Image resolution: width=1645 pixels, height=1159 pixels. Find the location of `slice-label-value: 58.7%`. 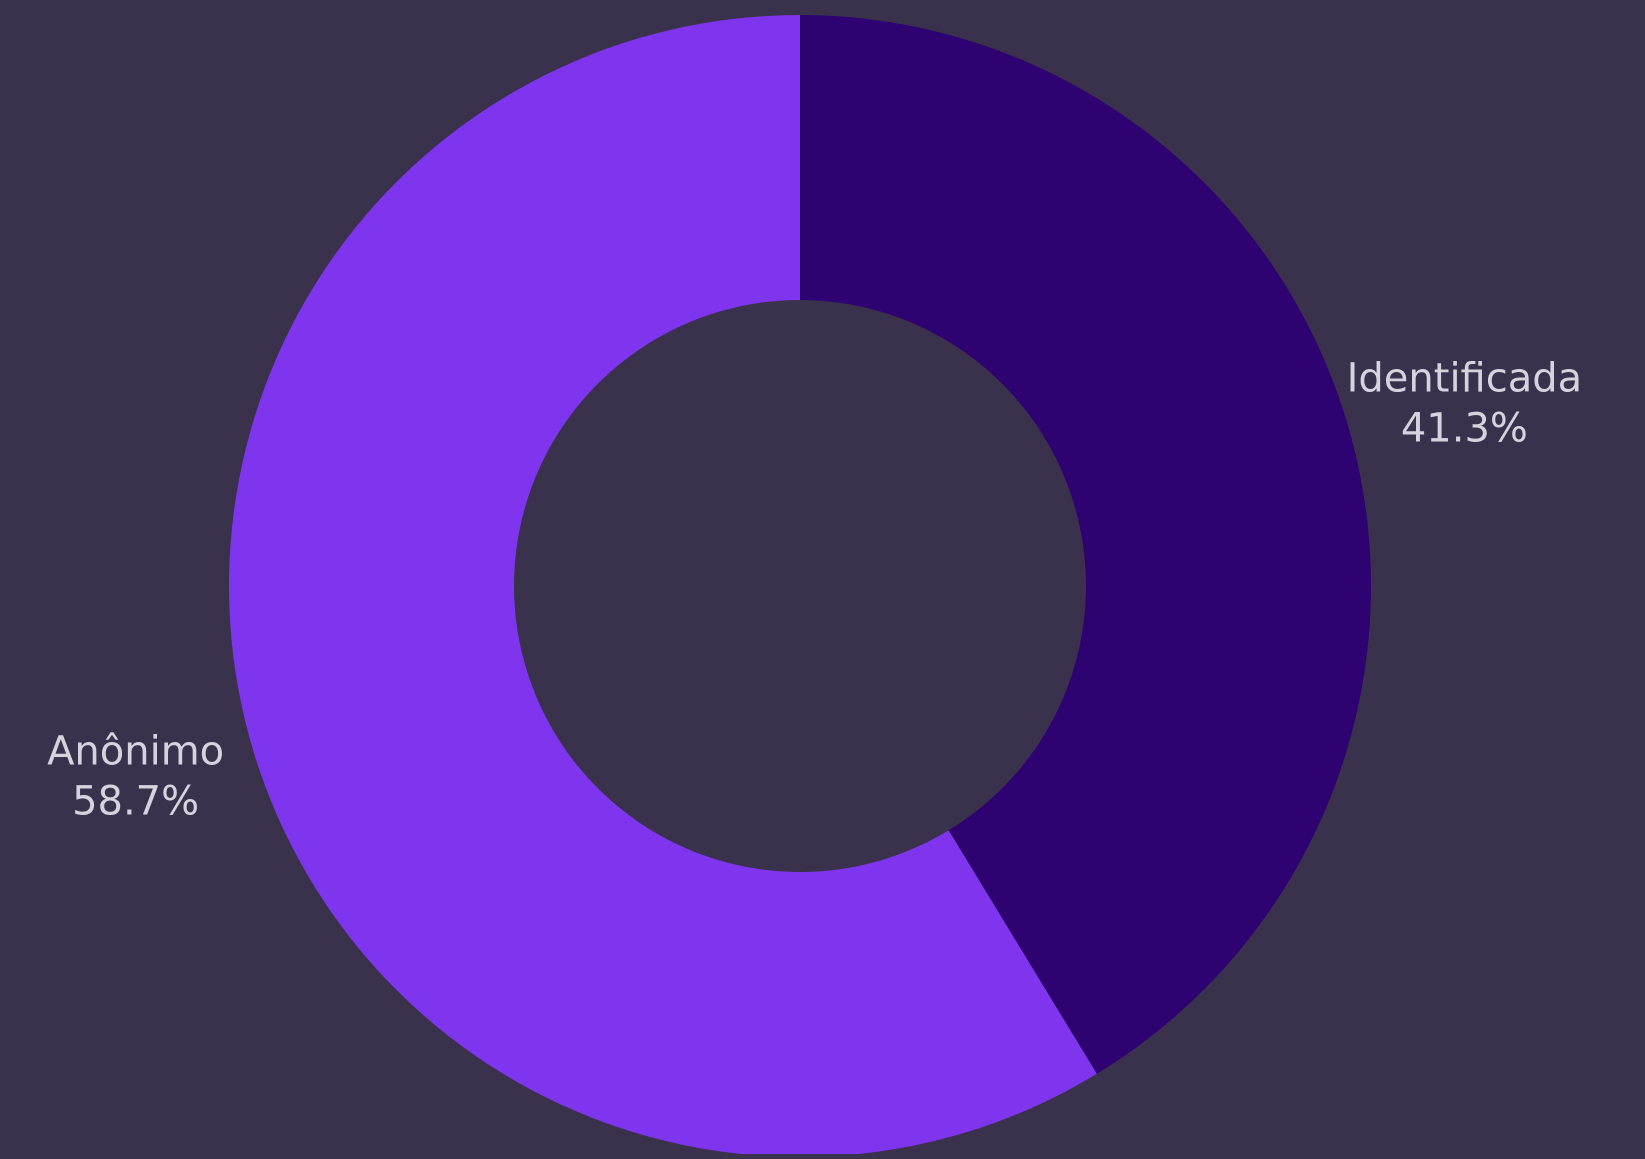

slice-label-value: 58.7% is located at coordinates (135, 801).